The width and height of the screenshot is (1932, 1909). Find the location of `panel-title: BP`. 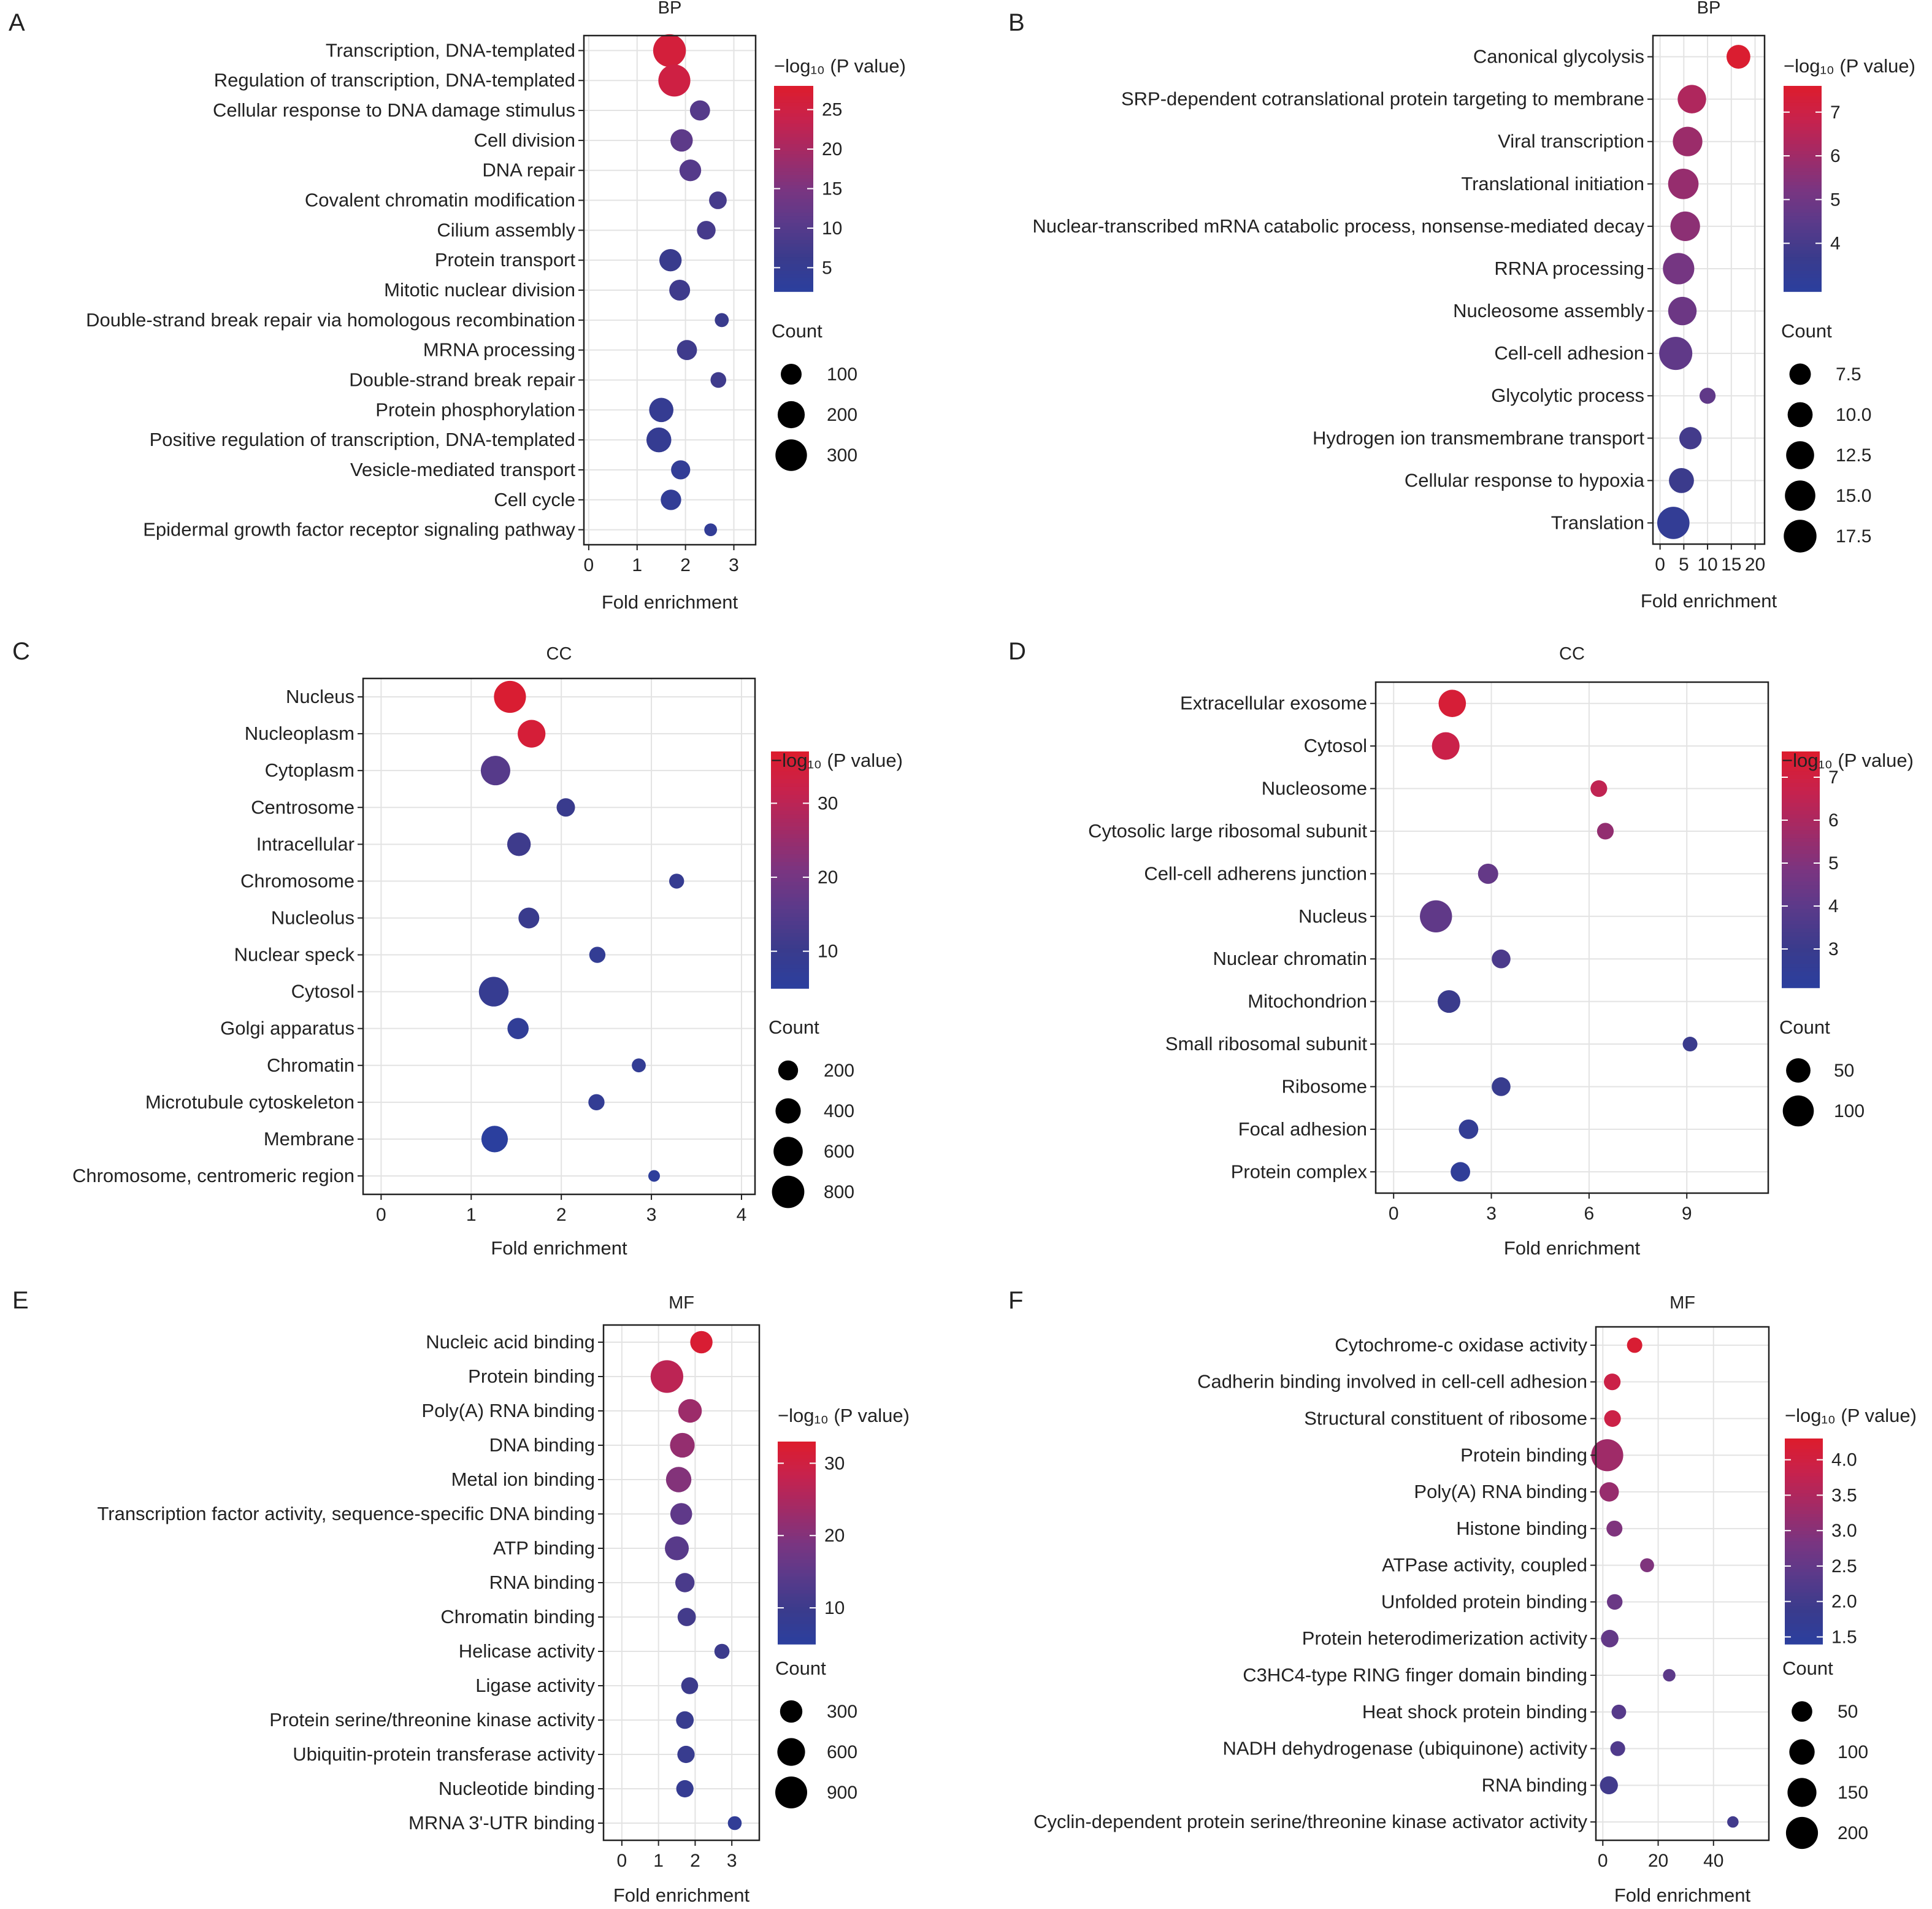

panel-title: BP is located at coordinates (1709, 9).